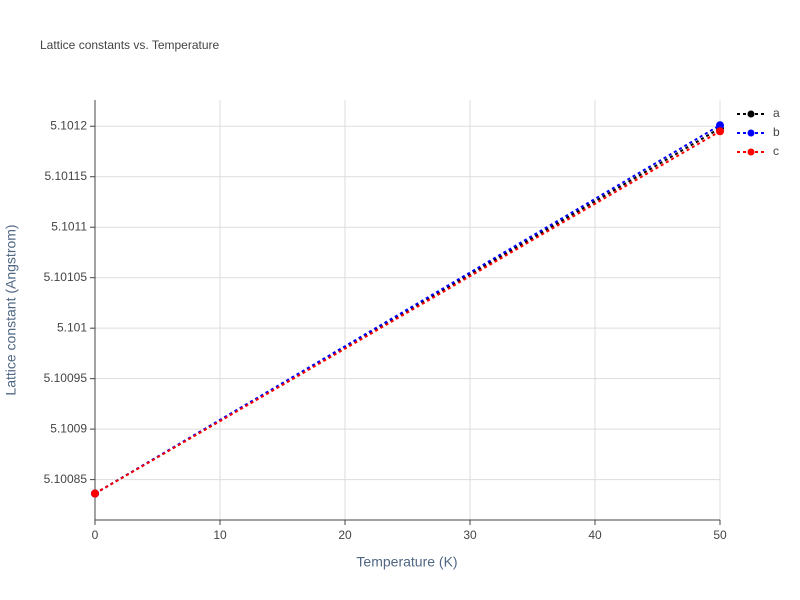  I want to click on chart-title: Lattice constants vs. Temperature, so click(130, 45).